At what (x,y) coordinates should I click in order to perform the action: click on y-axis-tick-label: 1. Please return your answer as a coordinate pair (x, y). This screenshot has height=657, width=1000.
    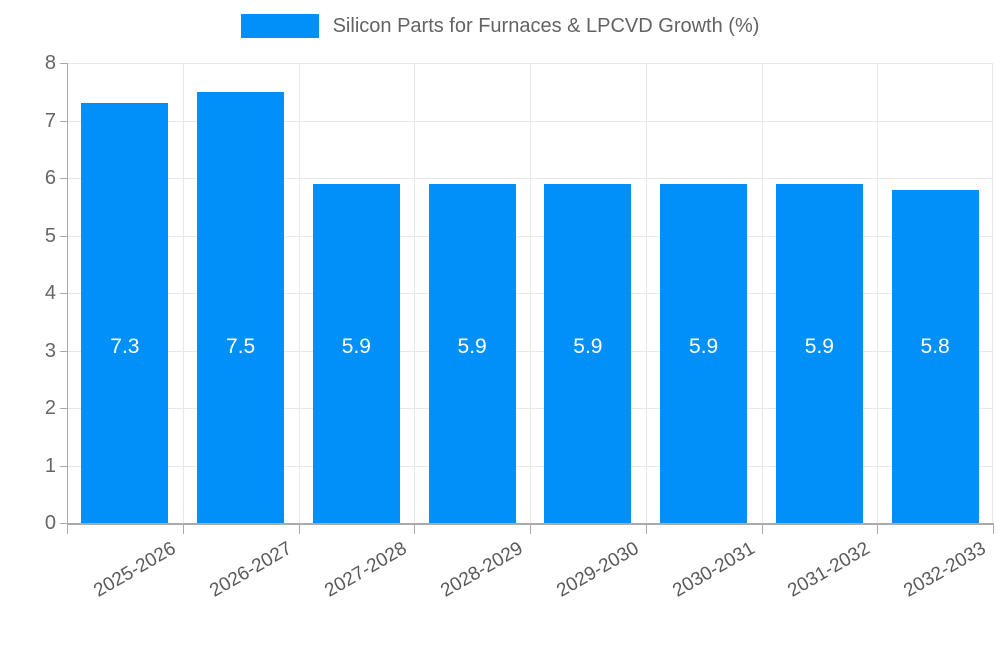
    Looking at the image, I should click on (50, 465).